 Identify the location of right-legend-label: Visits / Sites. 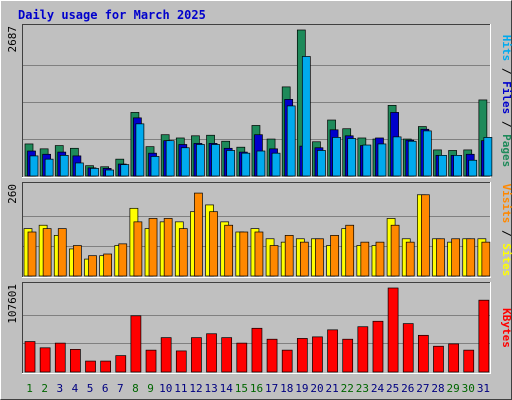
(506, 230).